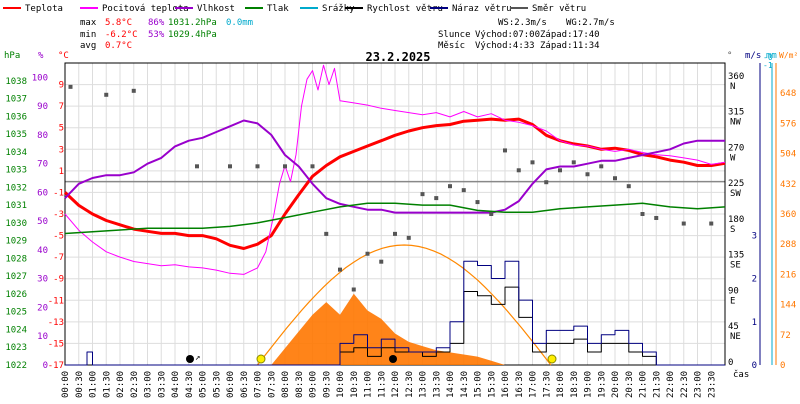  What do you see at coordinates (741, 374) in the screenshot?
I see `time-axis-label: čas` at bounding box center [741, 374].